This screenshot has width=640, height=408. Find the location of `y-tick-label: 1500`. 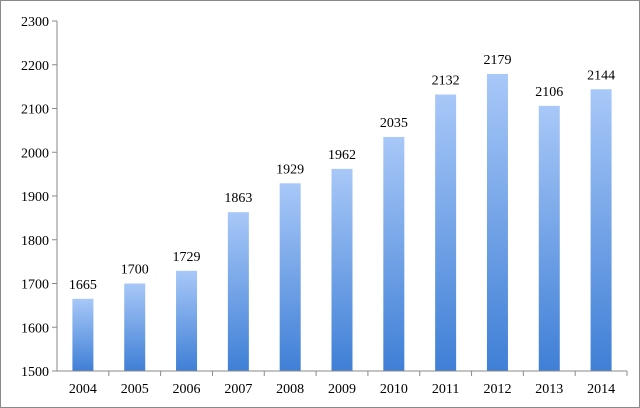

y-tick-label: 1500 is located at coordinates (35, 372).